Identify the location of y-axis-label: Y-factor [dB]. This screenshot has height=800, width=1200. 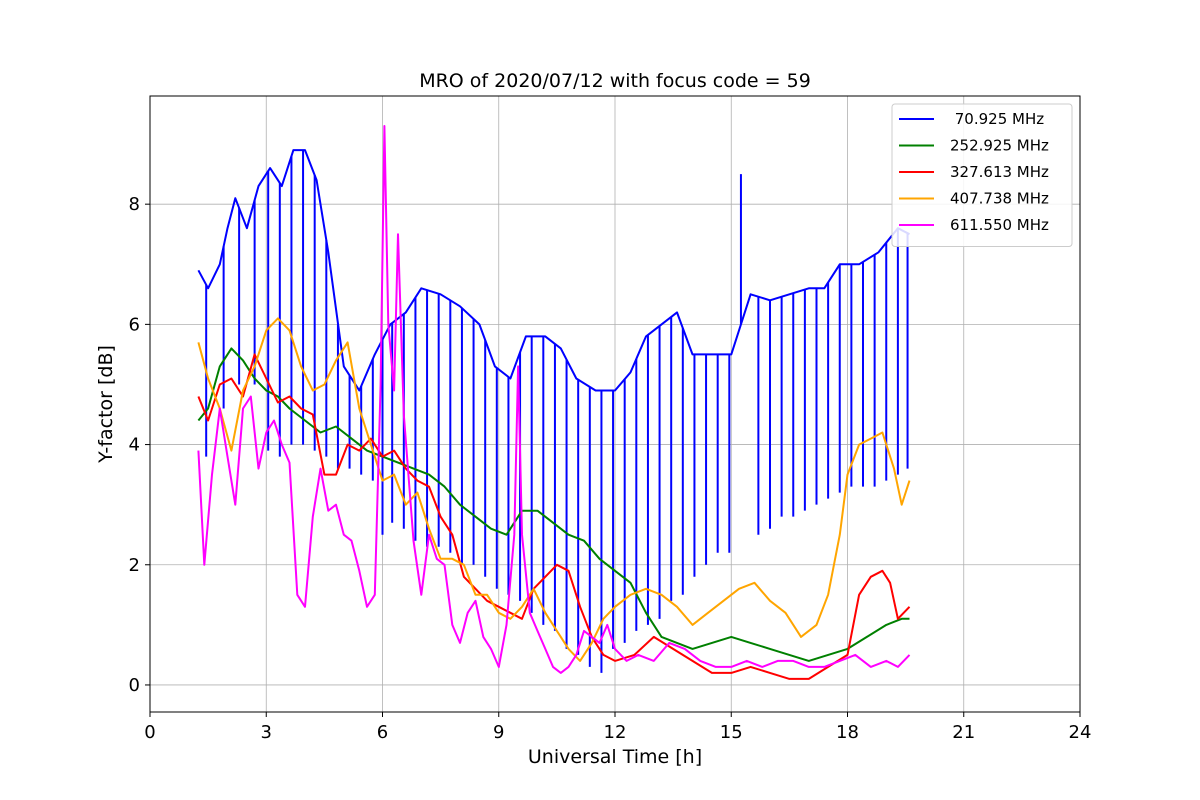
(106, 404).